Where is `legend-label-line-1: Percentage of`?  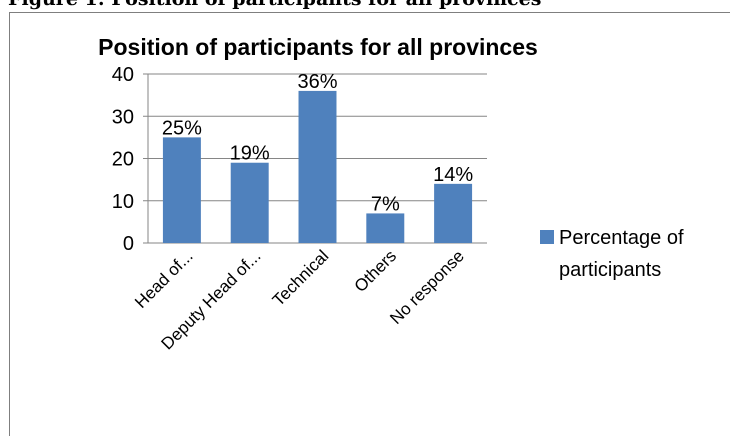 legend-label-line-1: Percentage of is located at coordinates (621, 238).